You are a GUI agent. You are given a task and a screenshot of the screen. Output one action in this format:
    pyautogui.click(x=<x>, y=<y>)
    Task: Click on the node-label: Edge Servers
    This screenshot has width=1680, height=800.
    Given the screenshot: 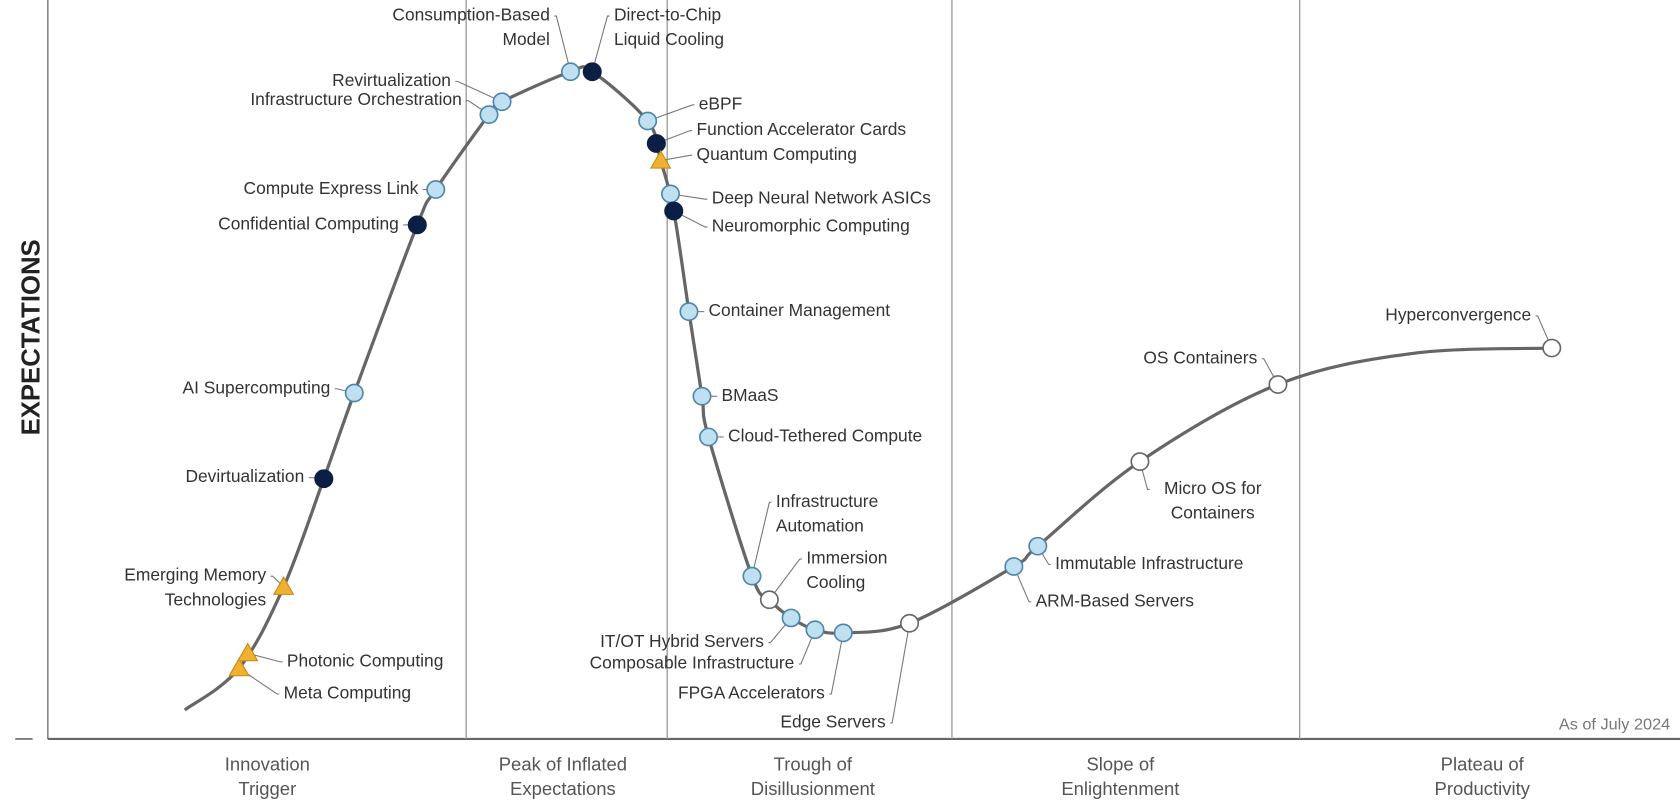 What is the action you would take?
    pyautogui.click(x=832, y=722)
    